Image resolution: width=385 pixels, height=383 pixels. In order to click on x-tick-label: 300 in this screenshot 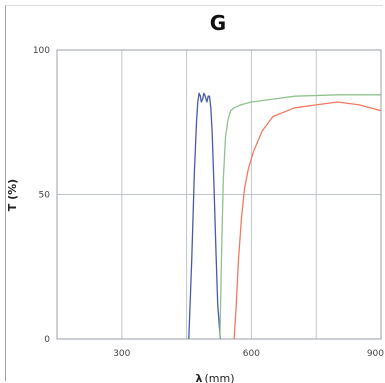, I will do `click(121, 354)`.